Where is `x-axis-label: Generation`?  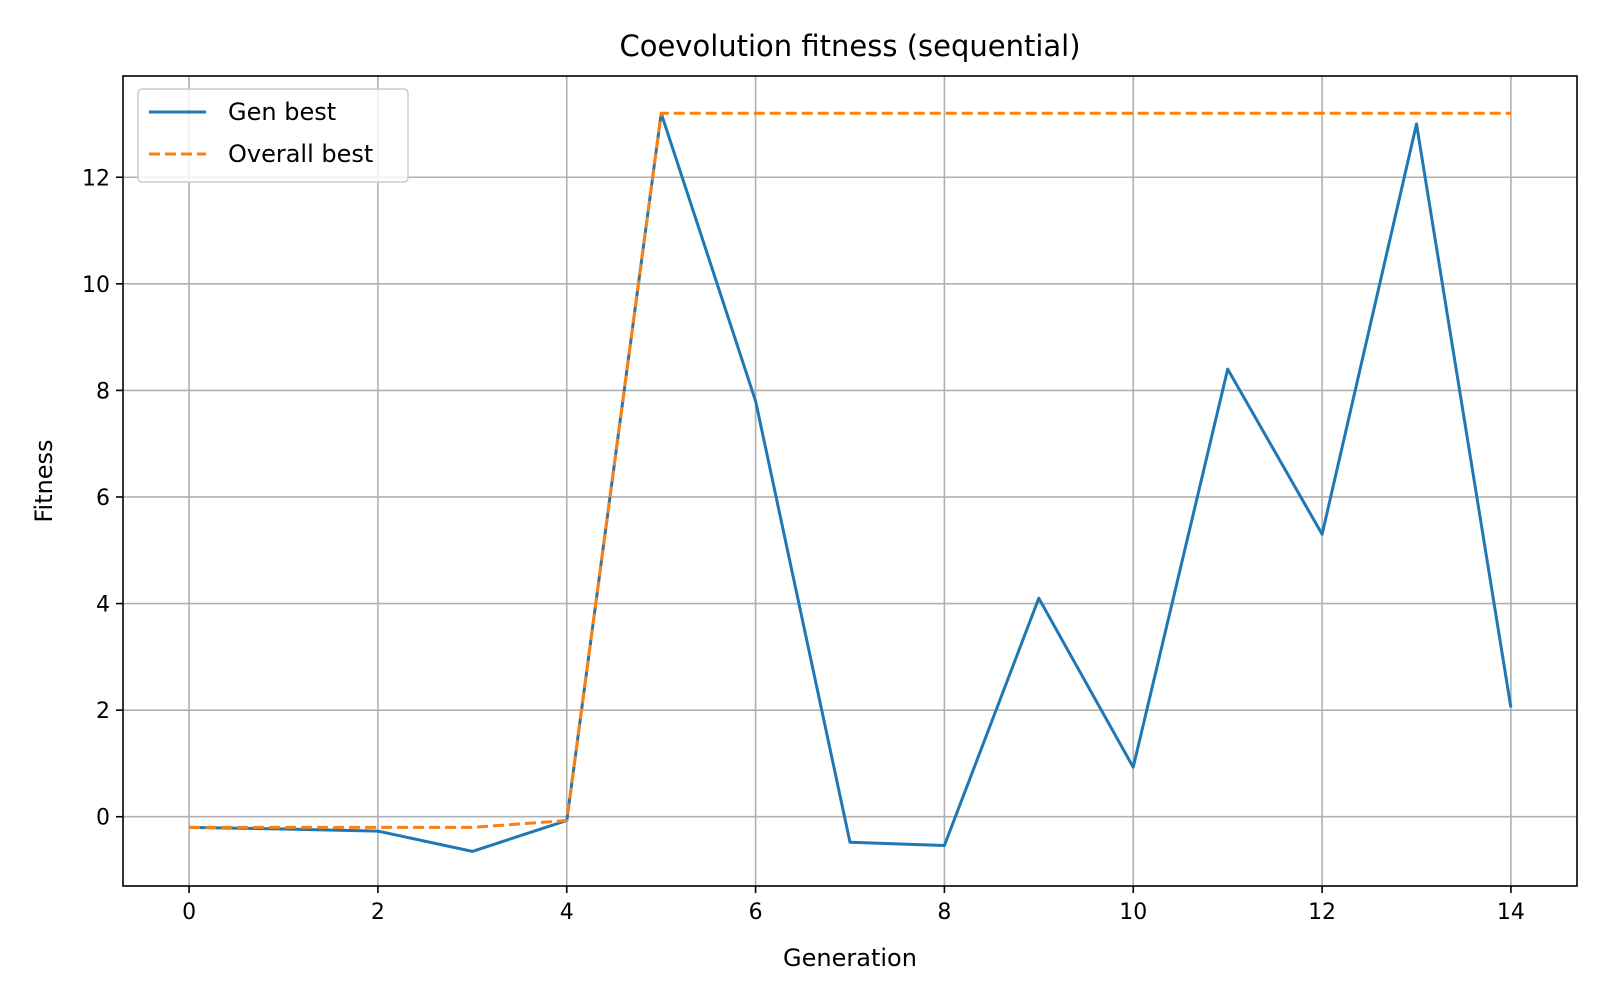 x-axis-label: Generation is located at coordinates (850, 958).